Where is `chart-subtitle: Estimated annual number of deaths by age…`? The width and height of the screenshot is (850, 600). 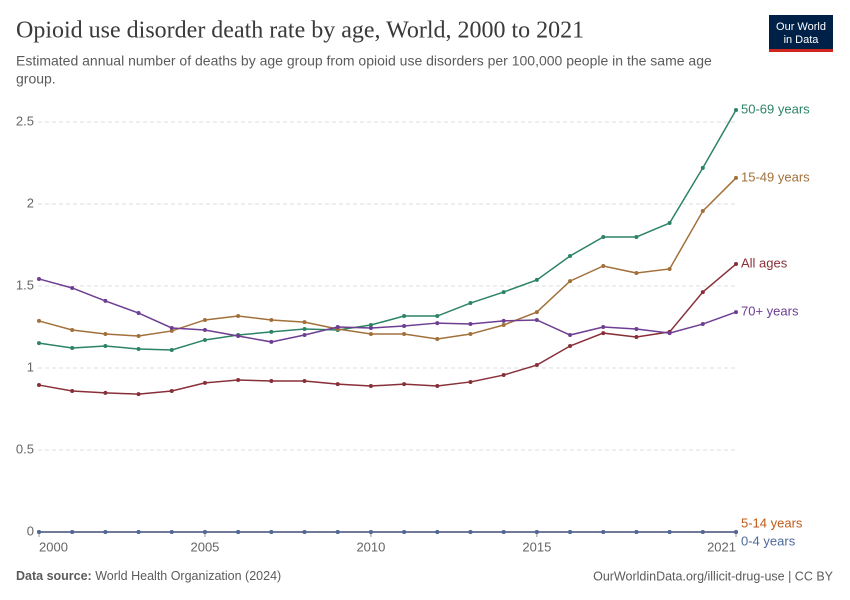 chart-subtitle: Estimated annual number of deaths by age… is located at coordinates (364, 61).